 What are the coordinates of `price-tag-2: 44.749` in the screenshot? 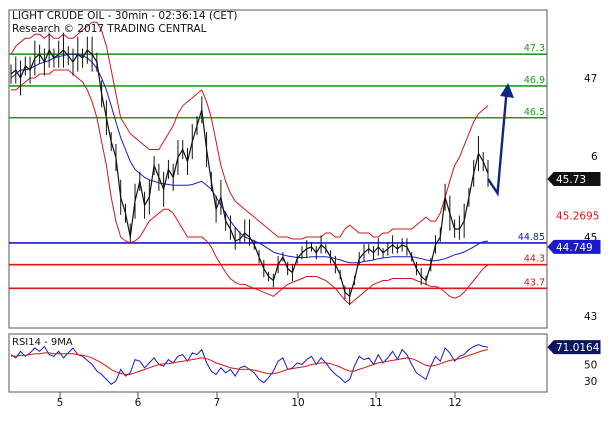 It's located at (574, 248).